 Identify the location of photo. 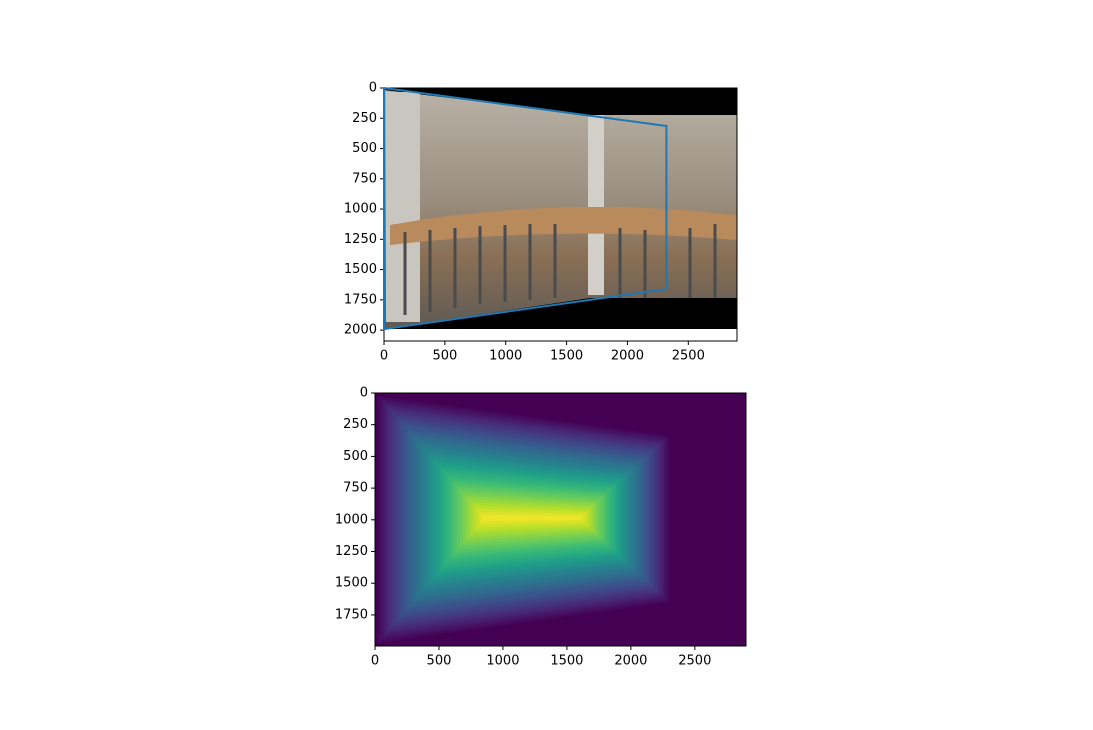
(560, 208).